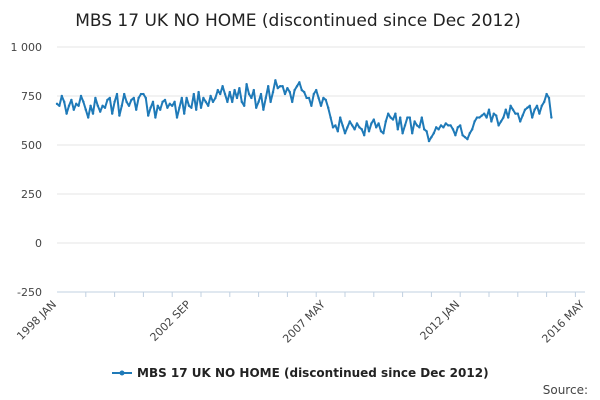 This screenshot has width=600, height=400. I want to click on y-tick-label: -250, so click(29, 292).